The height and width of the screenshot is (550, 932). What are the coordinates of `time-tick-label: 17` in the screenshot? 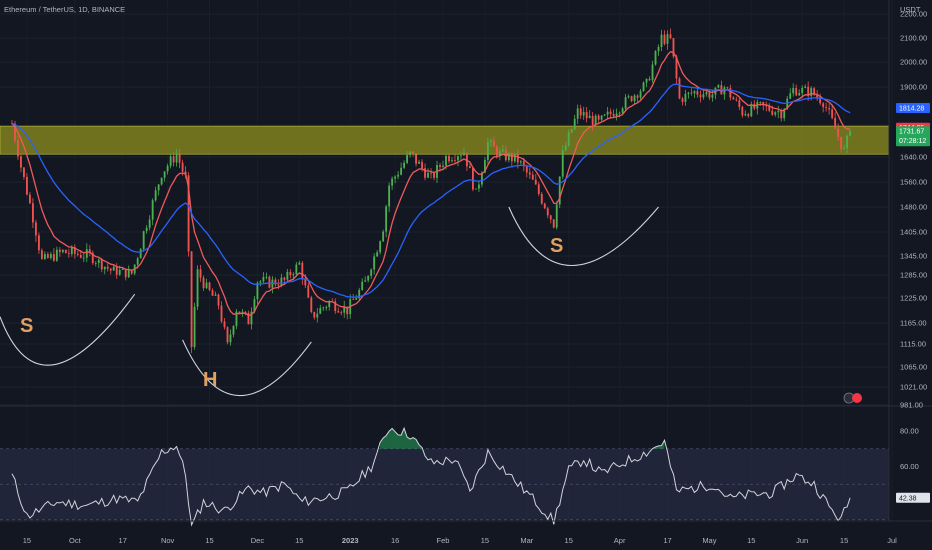 It's located at (123, 540).